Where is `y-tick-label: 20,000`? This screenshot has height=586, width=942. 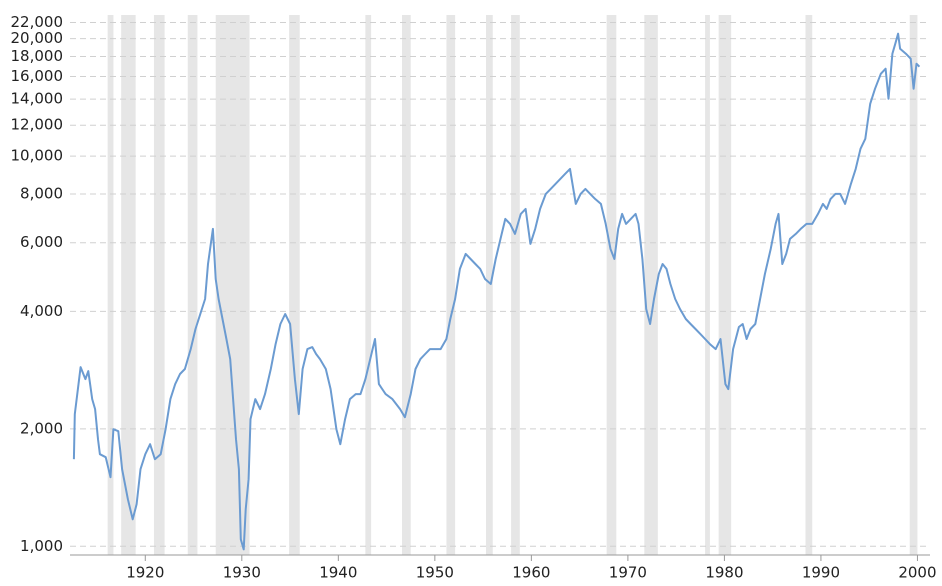
y-tick-label: 20,000 is located at coordinates (37, 38).